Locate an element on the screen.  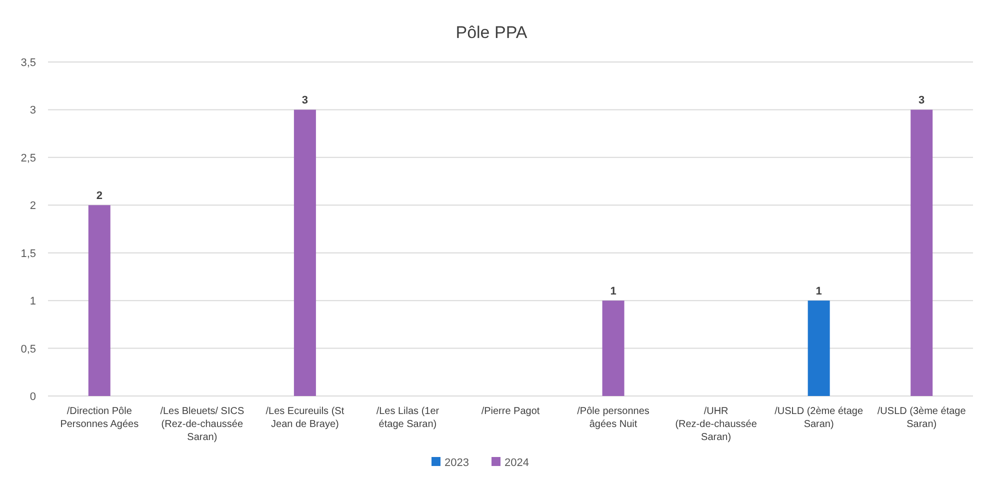
x-tick-label: /UHR (Rez-de-chaussée Saran) is located at coordinates (716, 424).